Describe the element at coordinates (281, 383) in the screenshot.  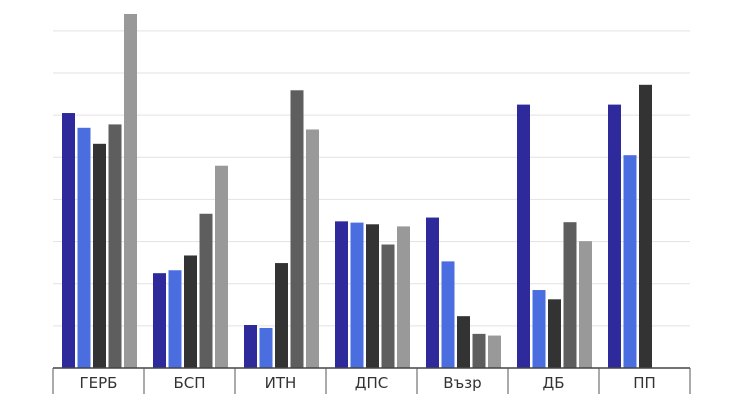
I see `x-tick-label: ИТН` at that location.